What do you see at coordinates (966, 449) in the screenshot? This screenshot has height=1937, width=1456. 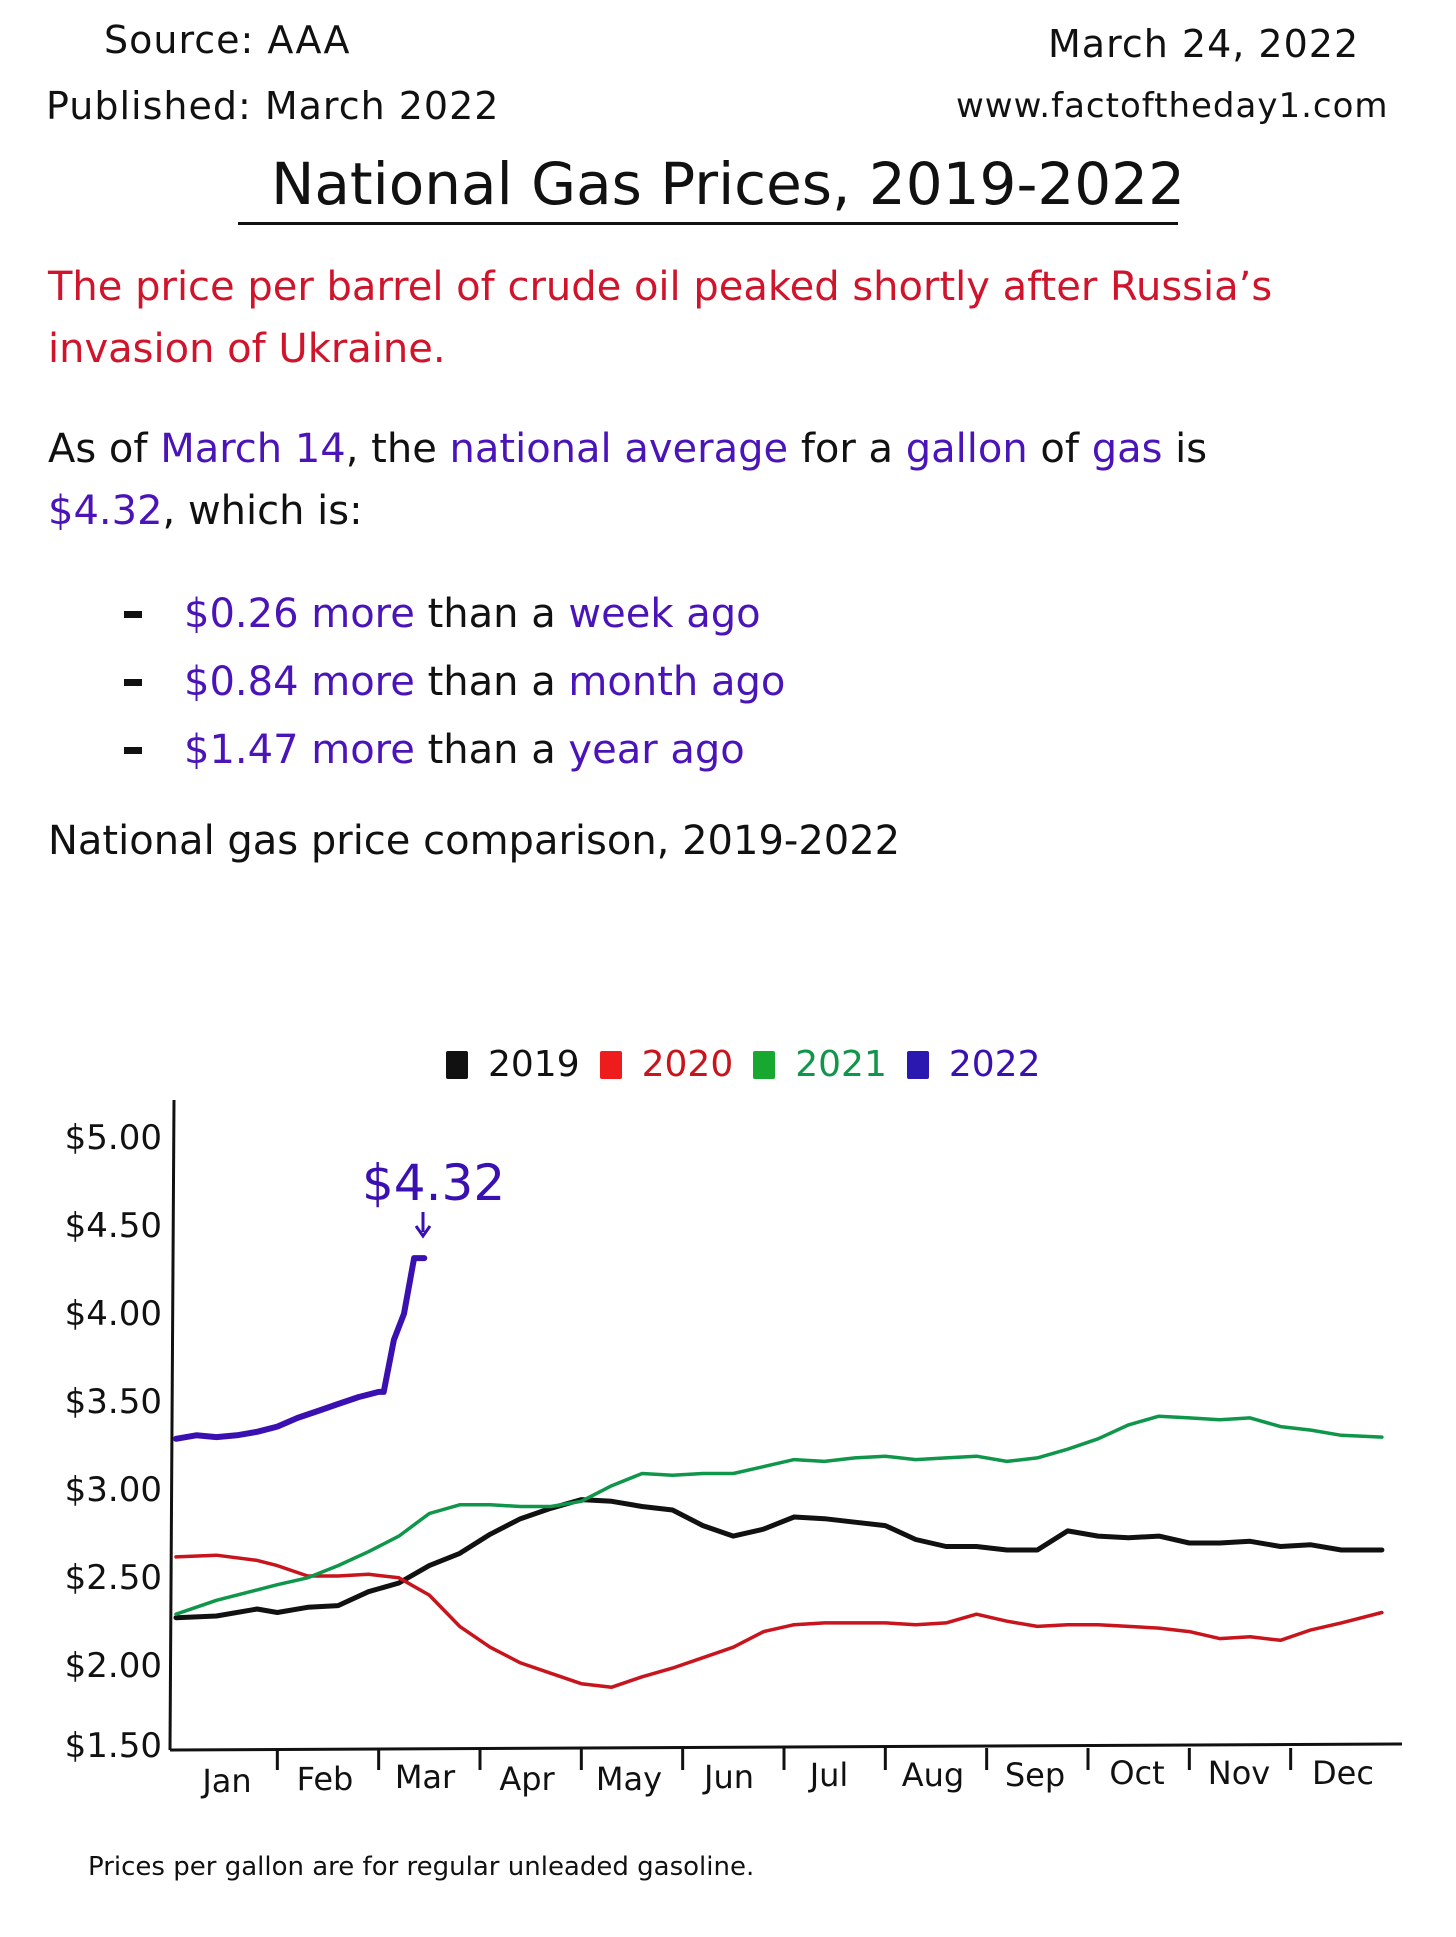 I see `summary-gallon: gallon` at bounding box center [966, 449].